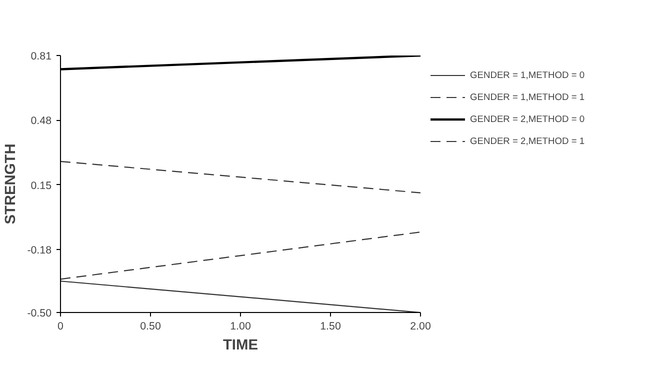 This screenshot has width=666, height=376. What do you see at coordinates (41, 56) in the screenshot?
I see `y-tick-label: 0.81` at bounding box center [41, 56].